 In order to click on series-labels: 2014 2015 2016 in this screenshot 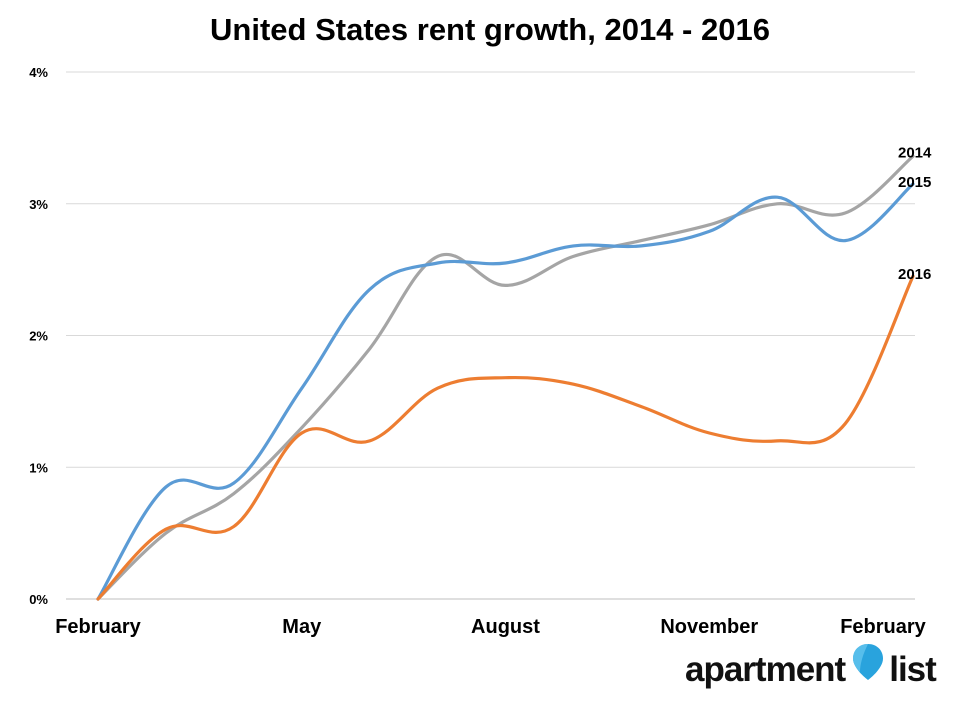, I will do `click(915, 213)`.